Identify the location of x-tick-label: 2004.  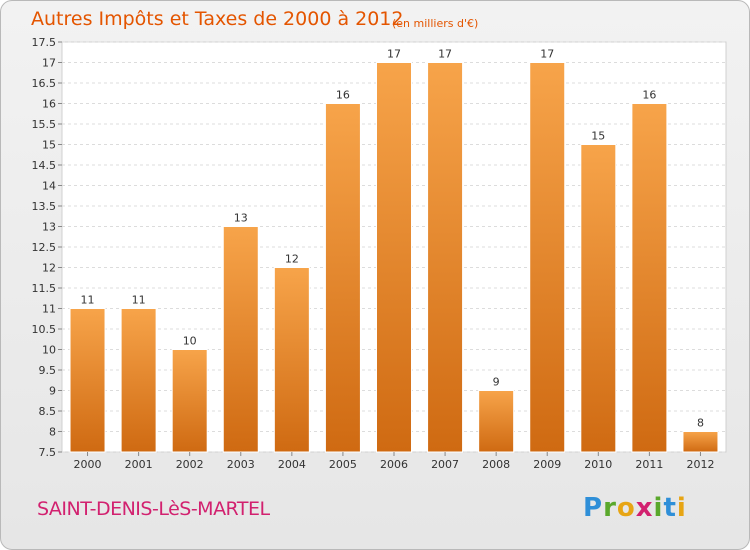
(292, 464).